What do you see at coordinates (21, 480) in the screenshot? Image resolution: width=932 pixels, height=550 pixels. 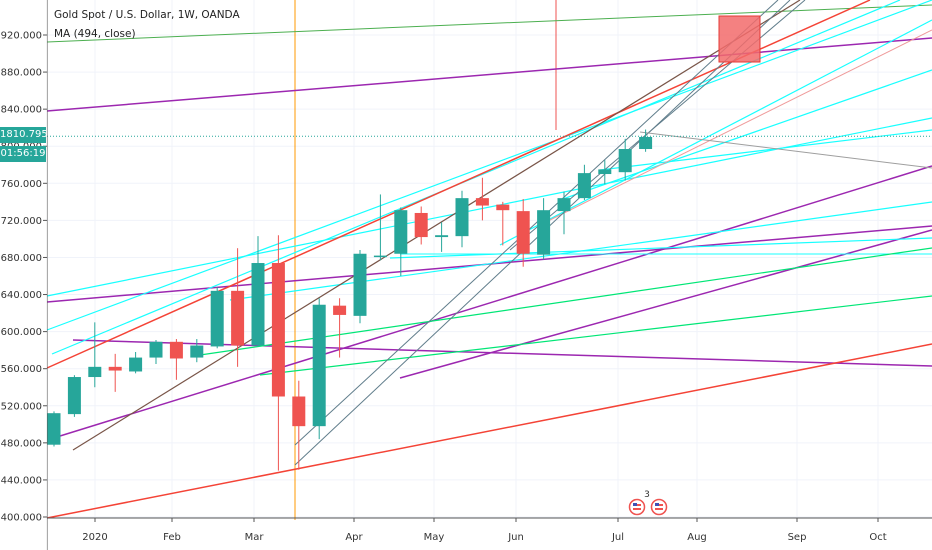 I see `y-tick-label: 1440.000` at bounding box center [21, 480].